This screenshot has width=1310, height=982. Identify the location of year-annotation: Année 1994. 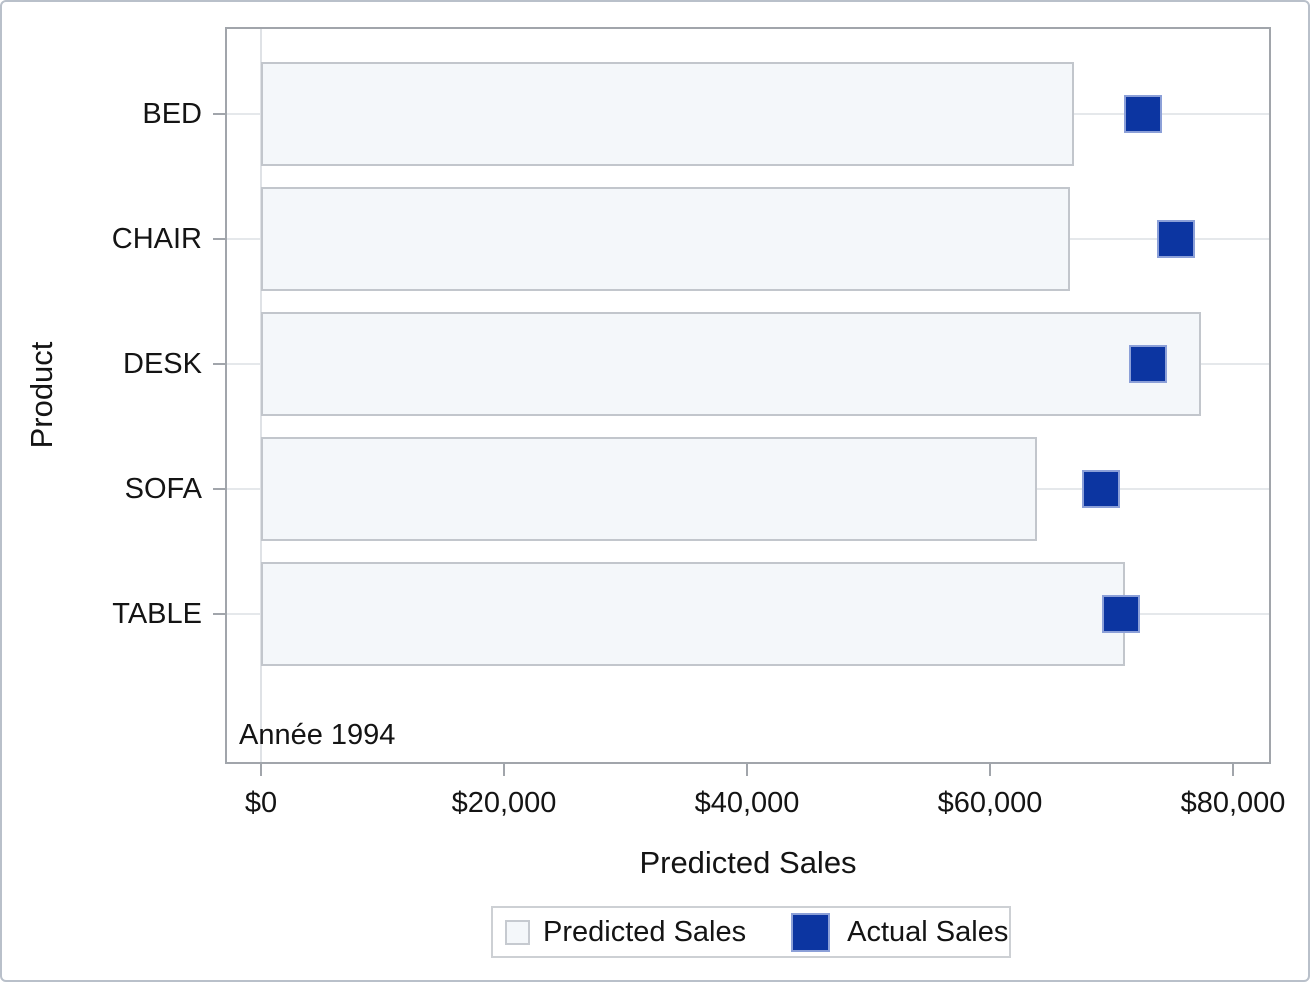
(317, 735).